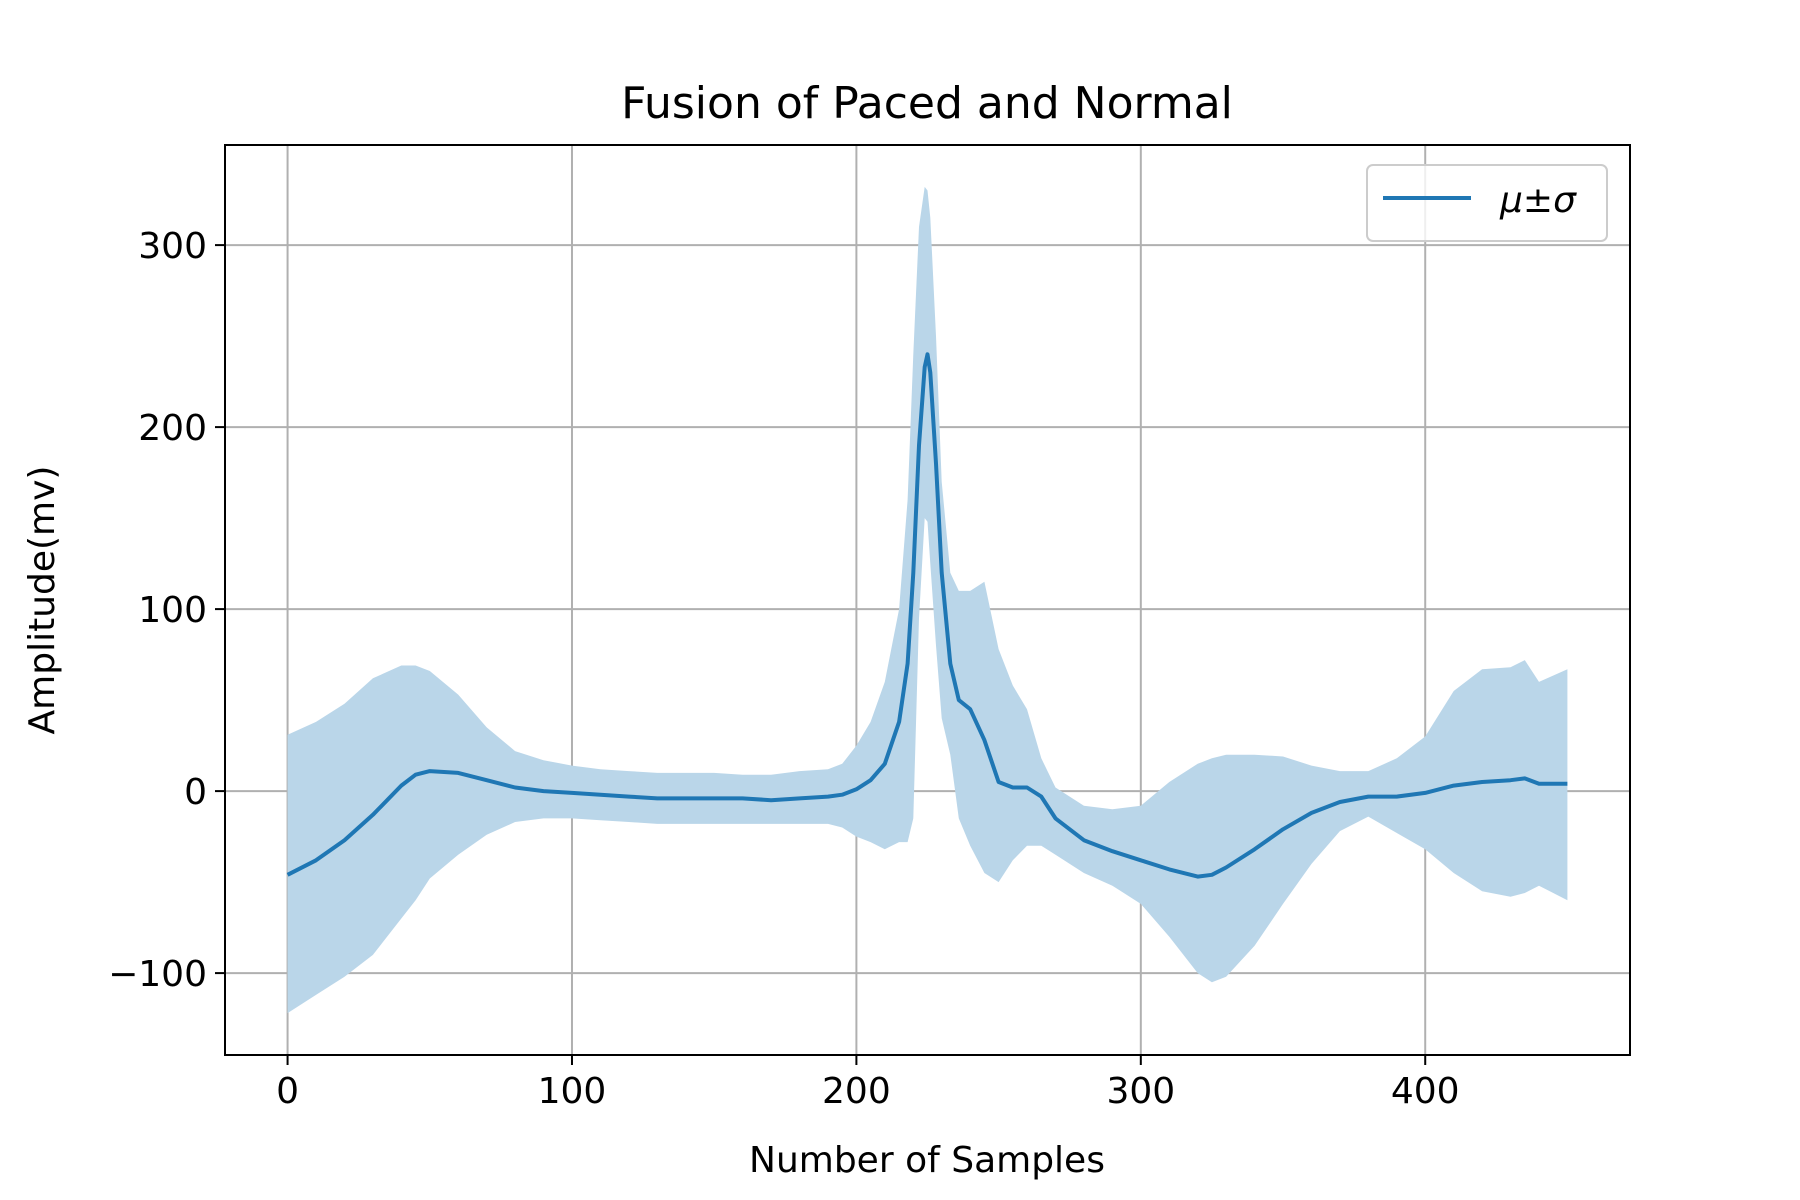 This screenshot has width=1800, height=1200. I want to click on x-tick-label: 100, so click(572, 1091).